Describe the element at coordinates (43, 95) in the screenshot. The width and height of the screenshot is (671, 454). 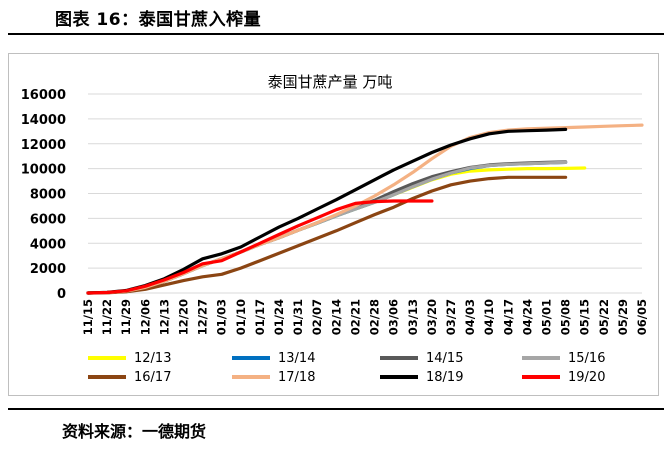
I see `y-tick-label: 16000` at that location.